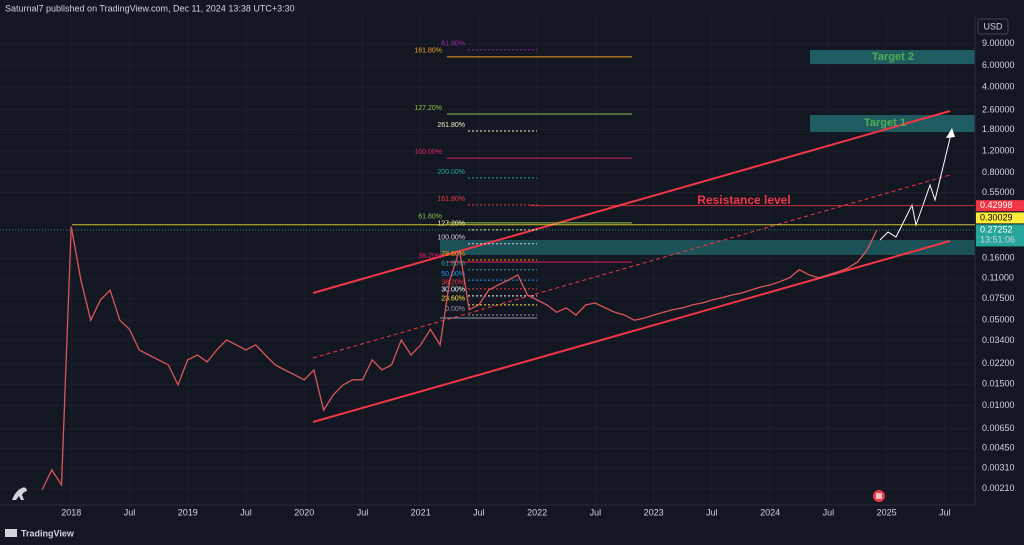 This screenshot has width=1024, height=545. What do you see at coordinates (453, 274) in the screenshot?
I see `fib-label: 50.00%` at bounding box center [453, 274].